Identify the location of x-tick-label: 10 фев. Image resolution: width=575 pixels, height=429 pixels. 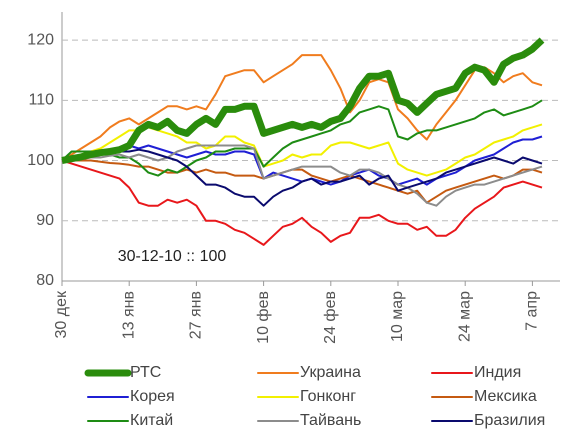
(263, 317).